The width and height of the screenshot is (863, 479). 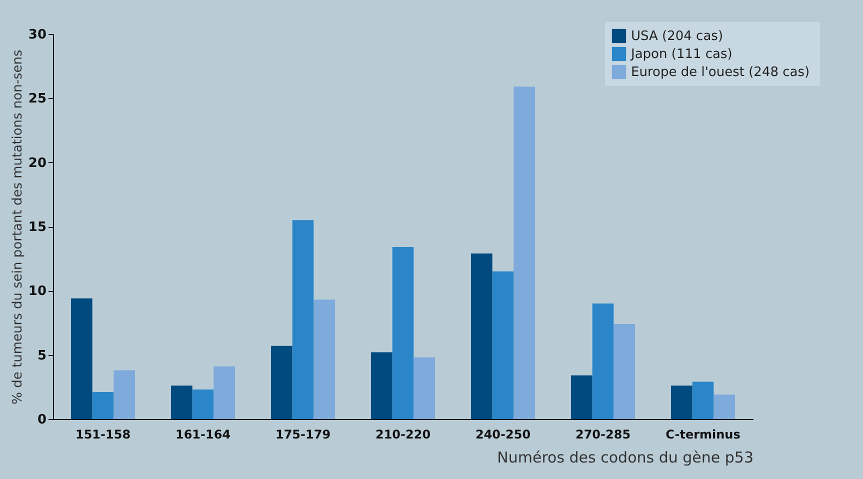 What do you see at coordinates (503, 435) in the screenshot?
I see `x-tick-label: 240-250` at bounding box center [503, 435].